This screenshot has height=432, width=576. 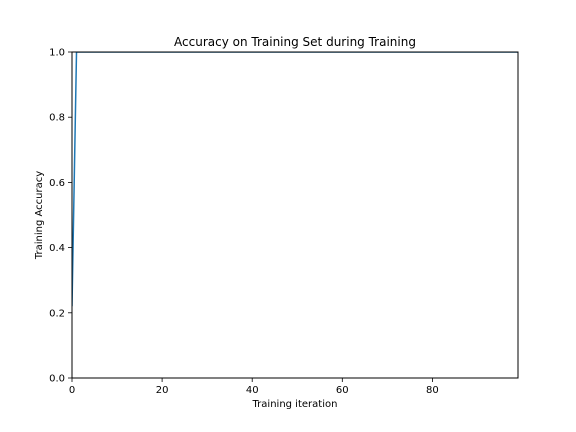 What do you see at coordinates (57, 379) in the screenshot?
I see `y-tick-label: 0.0` at bounding box center [57, 379].